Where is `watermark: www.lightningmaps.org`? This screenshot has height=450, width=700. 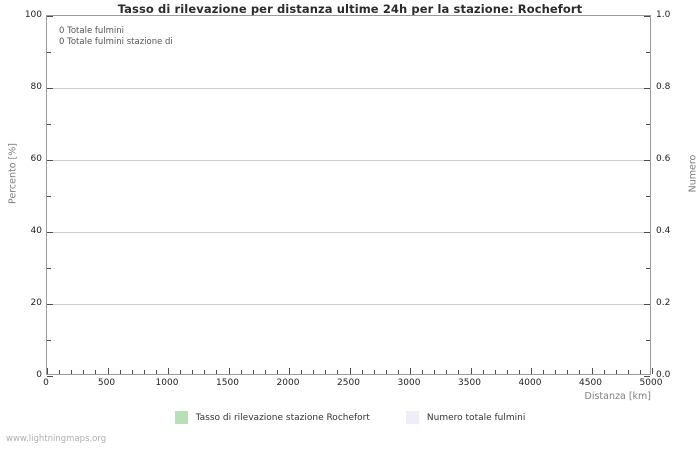
watermark: www.lightningmaps.org is located at coordinates (56, 439).